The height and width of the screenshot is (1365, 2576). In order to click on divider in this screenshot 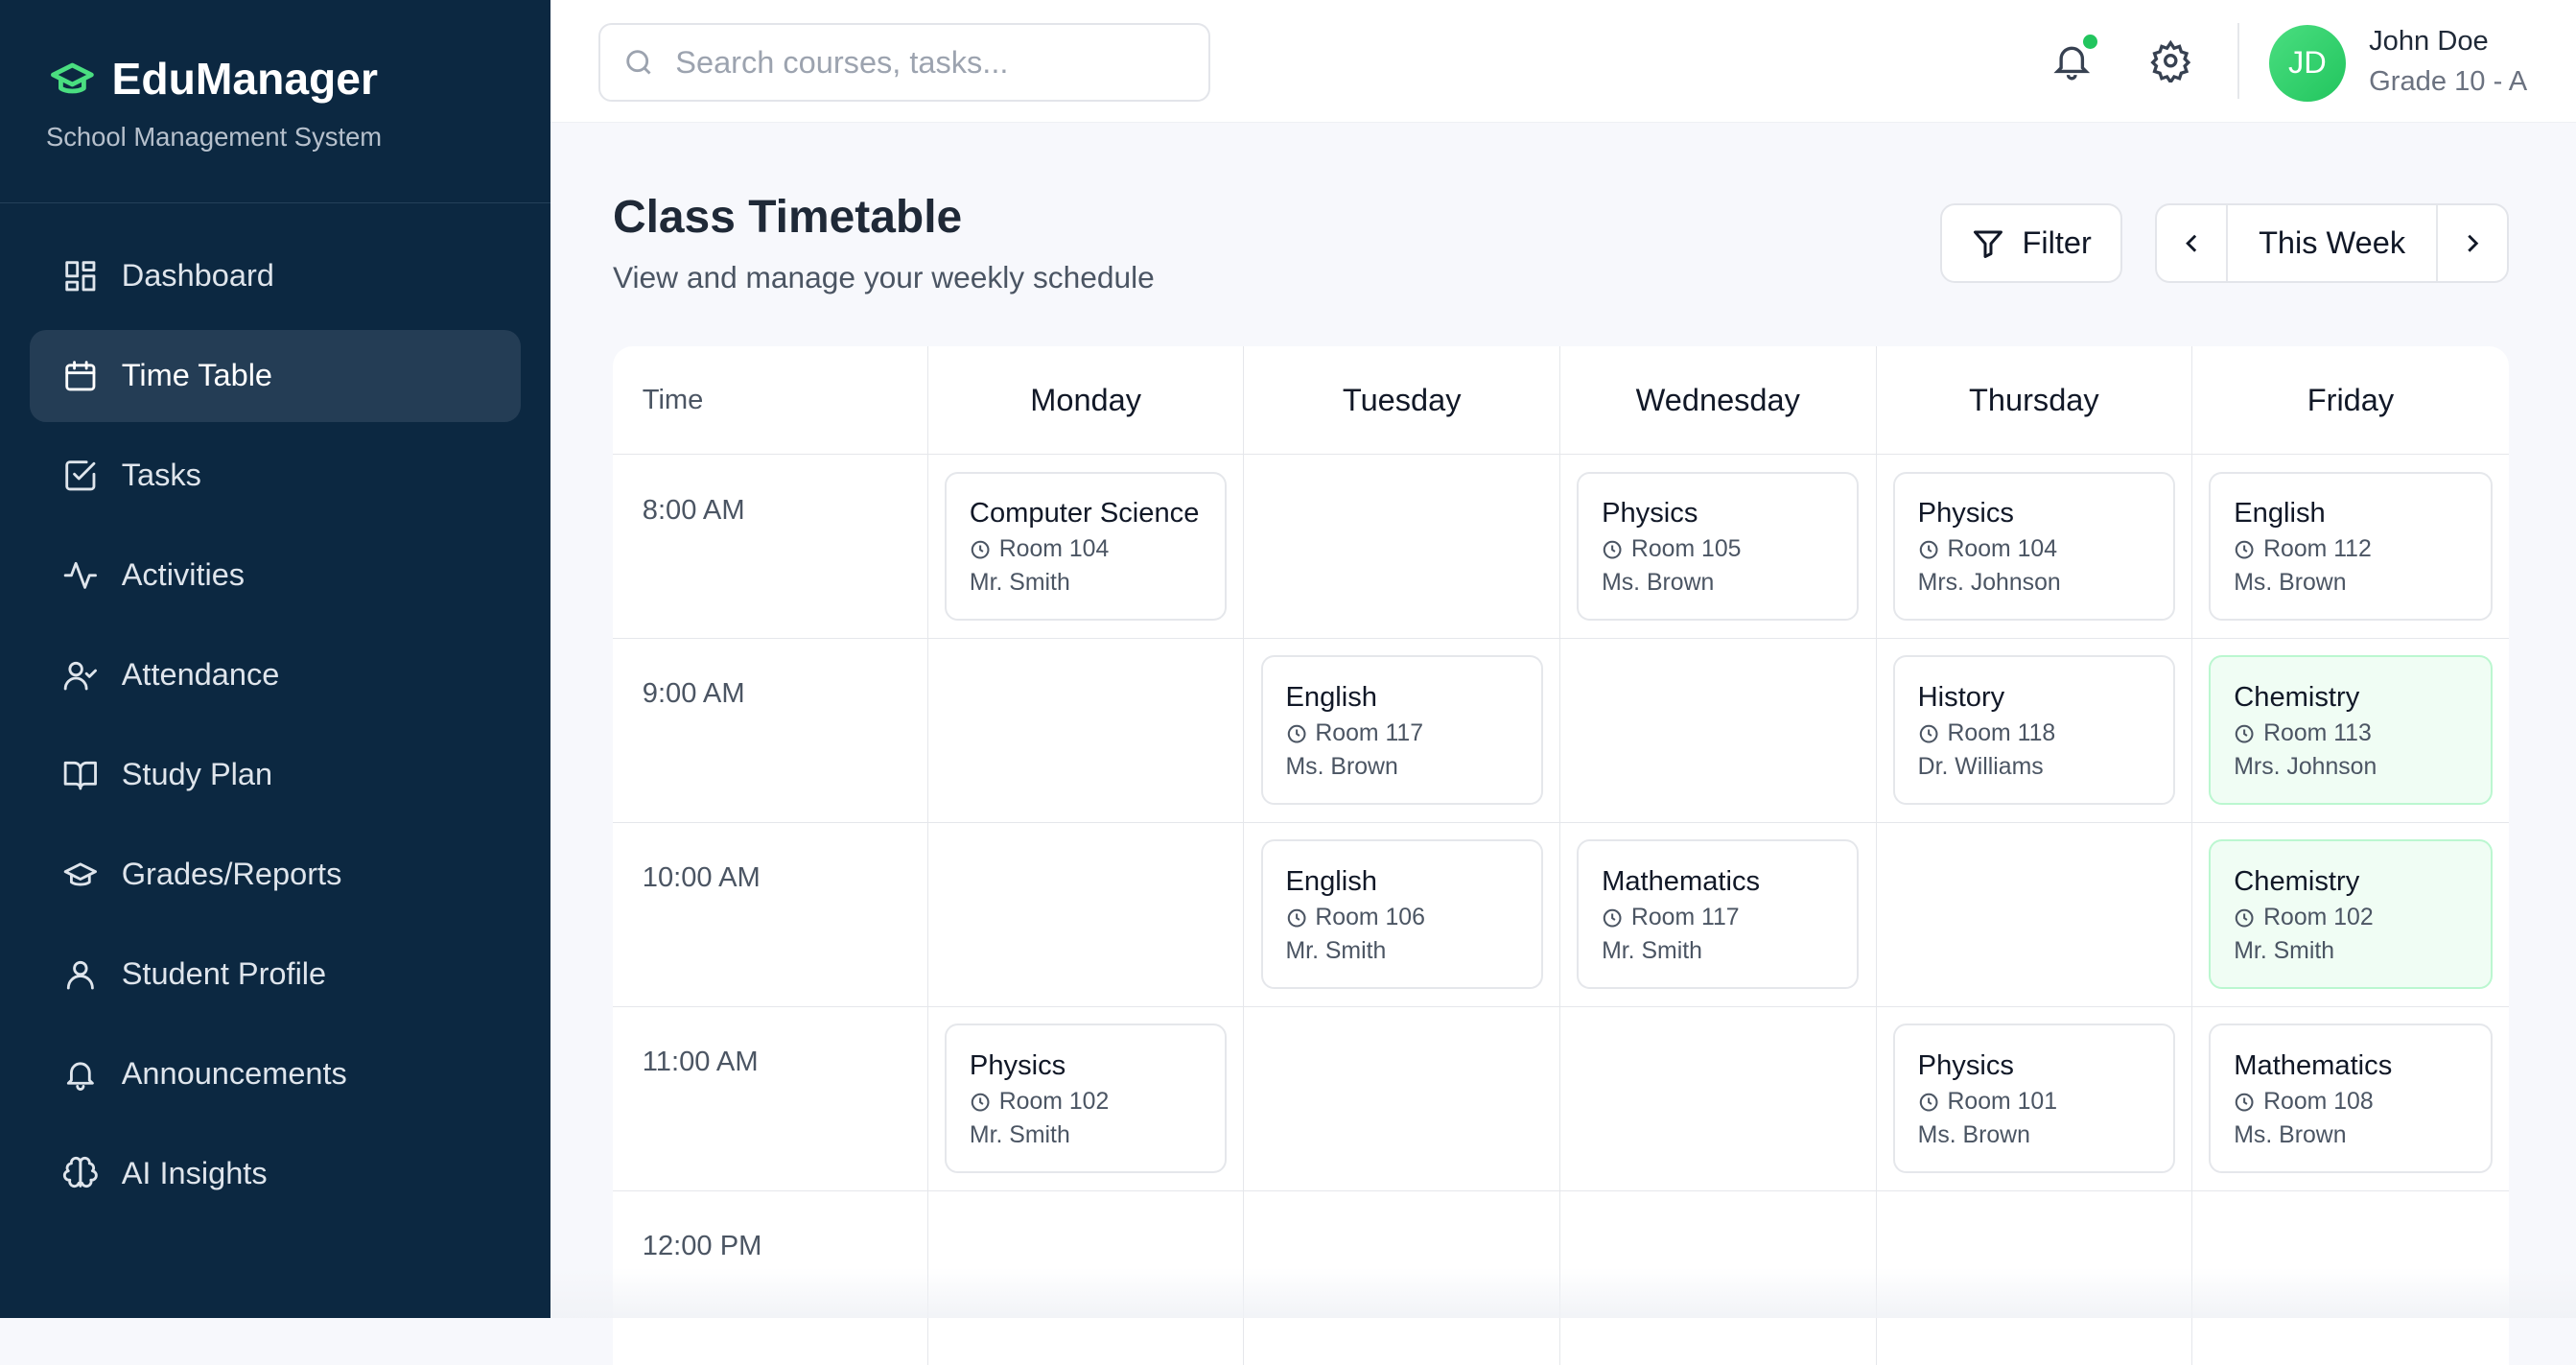, I will do `click(275, 202)`.